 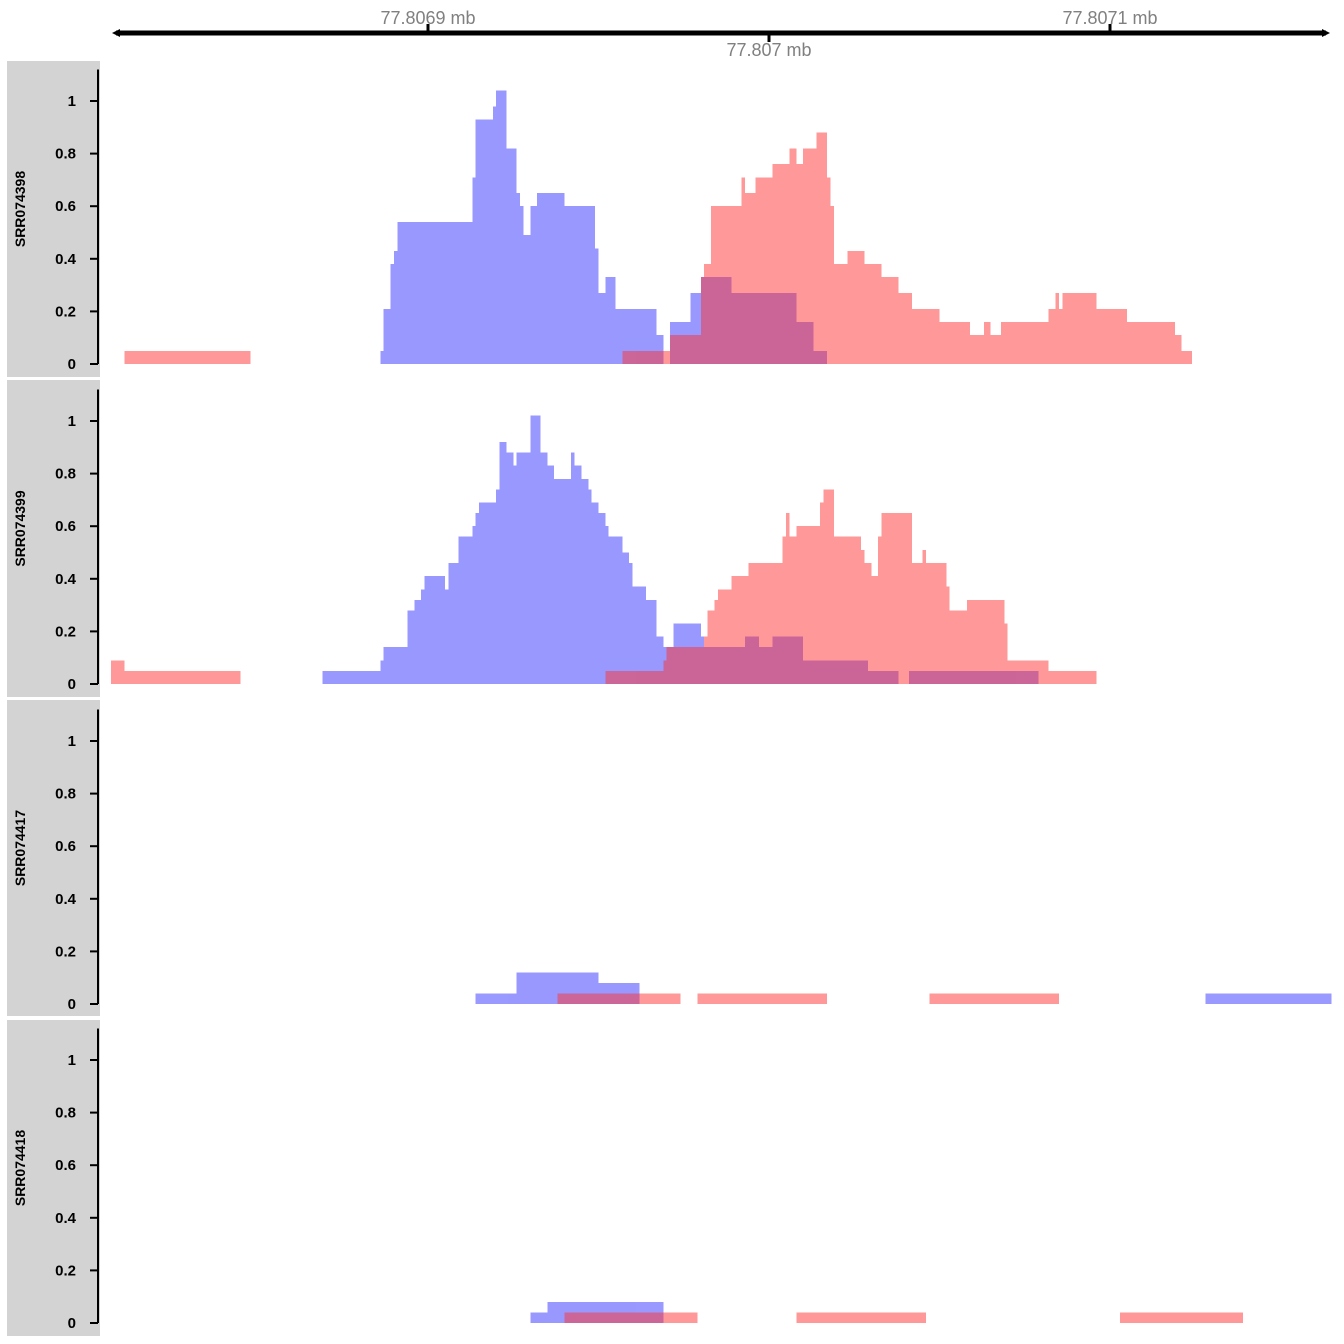 What do you see at coordinates (53, 219) in the screenshot?
I see `track-title-panel` at bounding box center [53, 219].